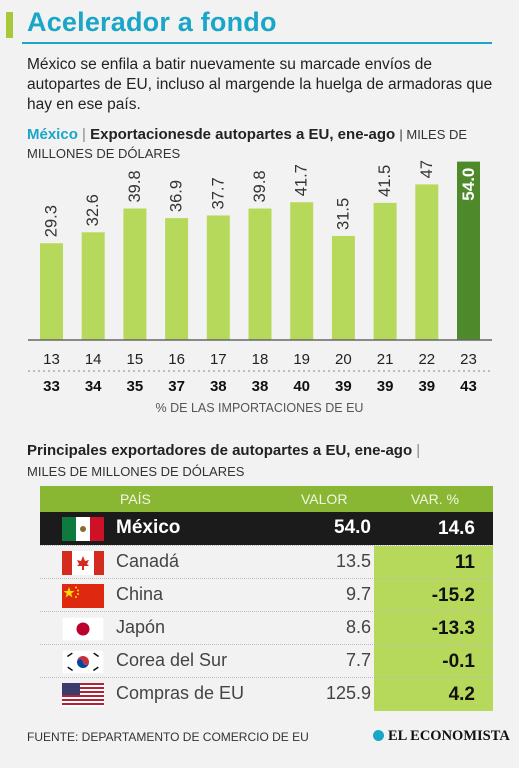  Describe the element at coordinates (343, 214) in the screenshot. I see `bar-value-label: 31.5` at that location.